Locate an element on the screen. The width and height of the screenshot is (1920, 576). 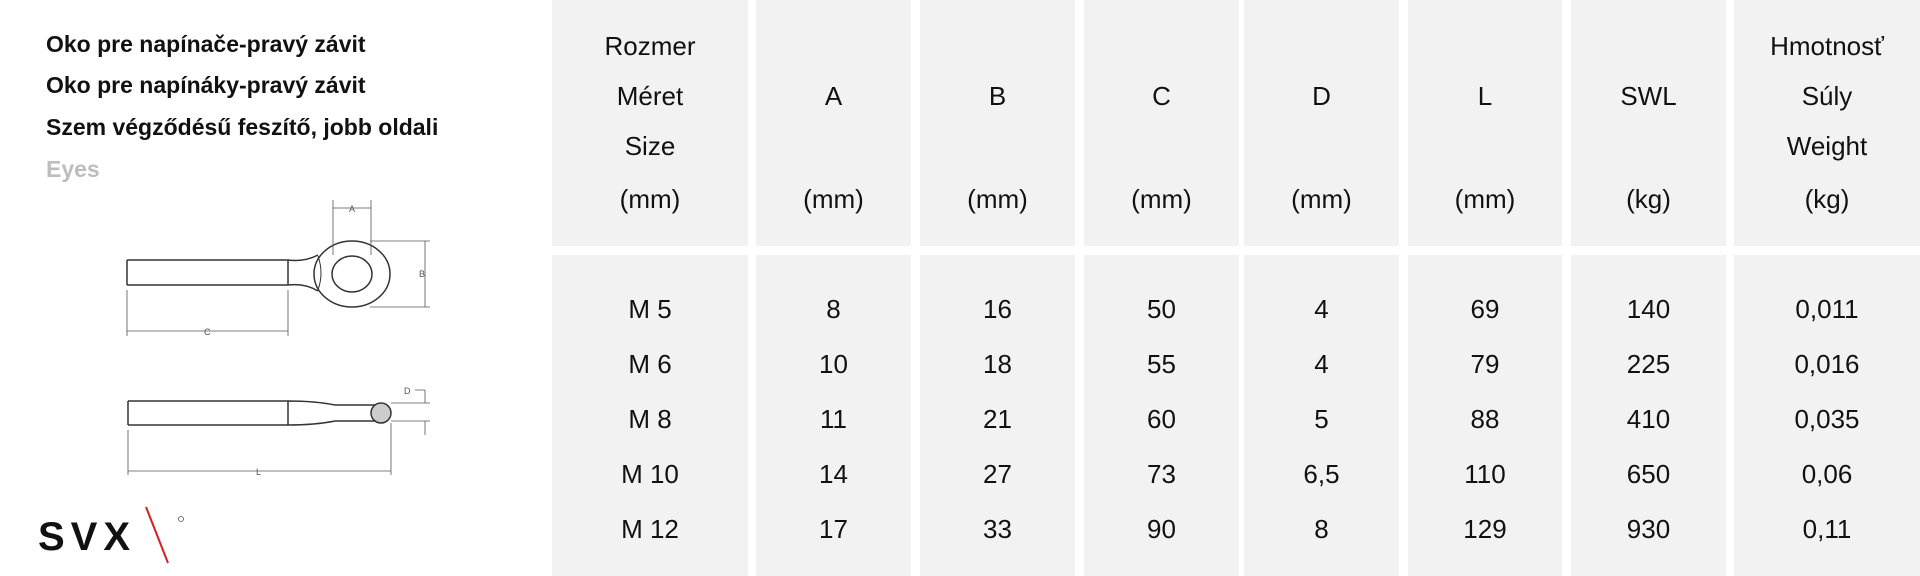
table-cell: 90 is located at coordinates (1161, 529).